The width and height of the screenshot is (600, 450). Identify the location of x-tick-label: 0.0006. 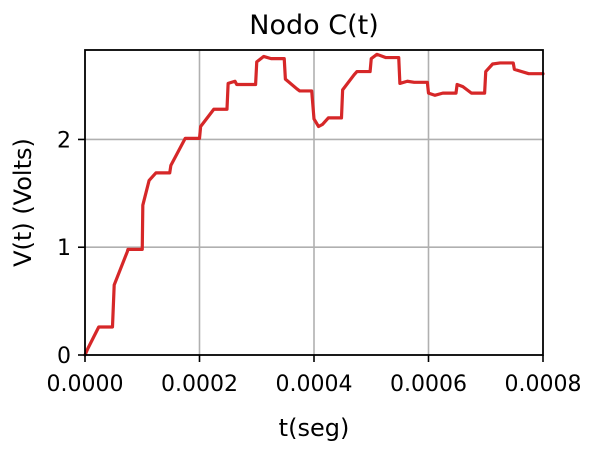
(428, 384).